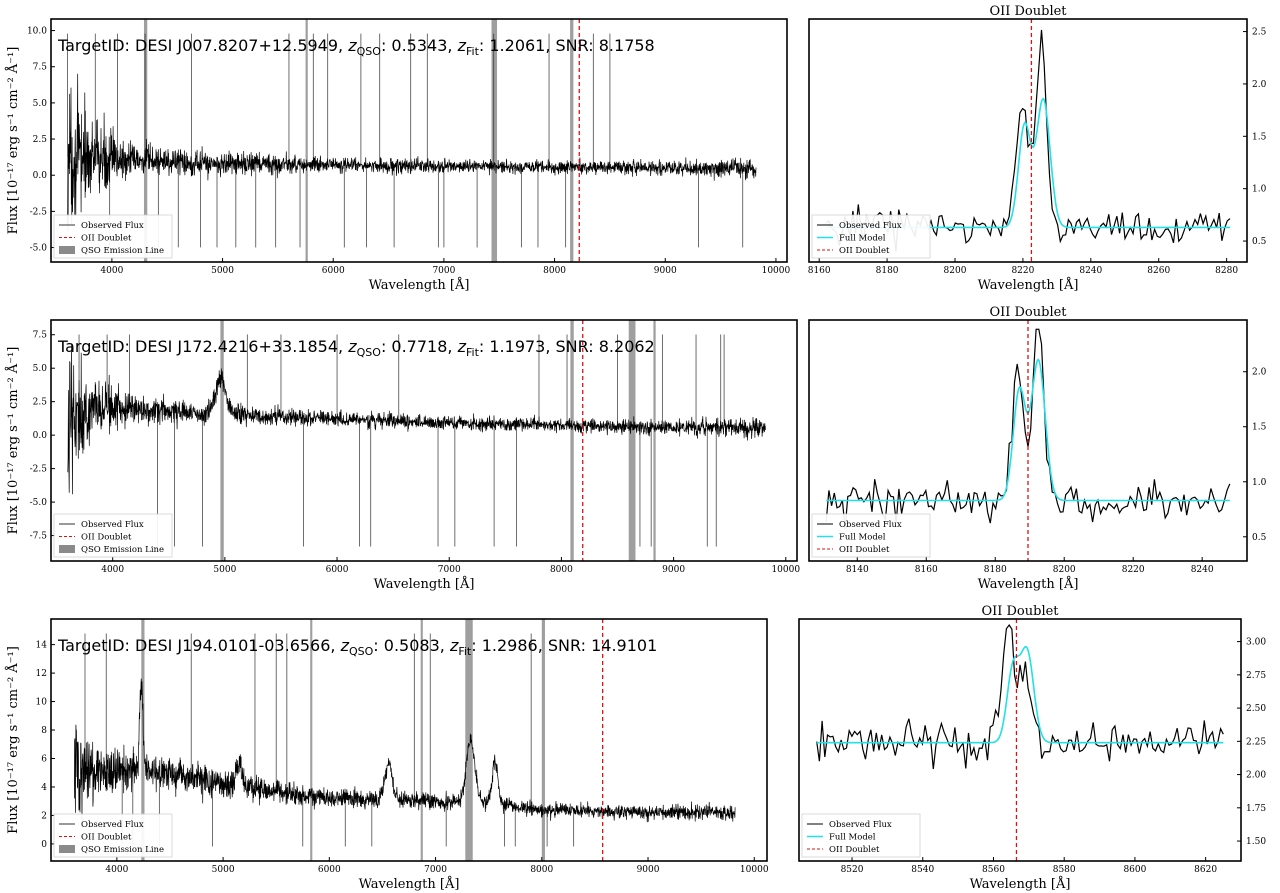 The height and width of the screenshot is (893, 1280). What do you see at coordinates (1259, 538) in the screenshot?
I see `y-tick-label: 0.5` at bounding box center [1259, 538].